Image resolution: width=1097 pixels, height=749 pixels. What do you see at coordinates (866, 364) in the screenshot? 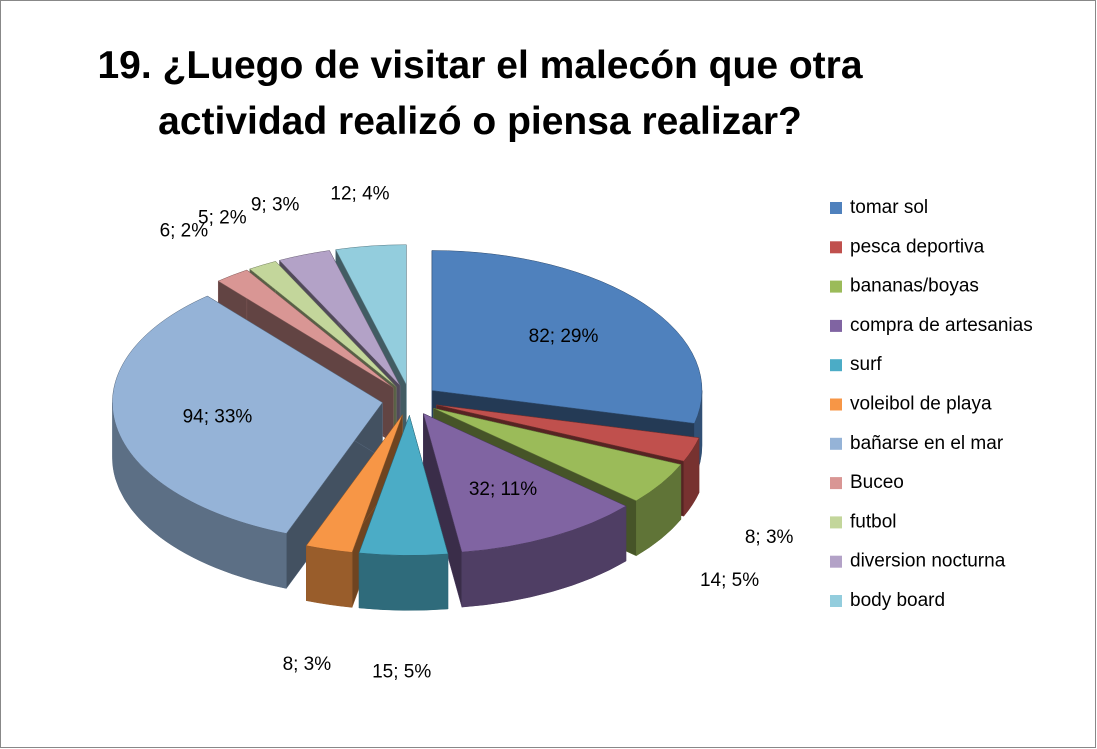
I see `legend-label: surf` at bounding box center [866, 364].